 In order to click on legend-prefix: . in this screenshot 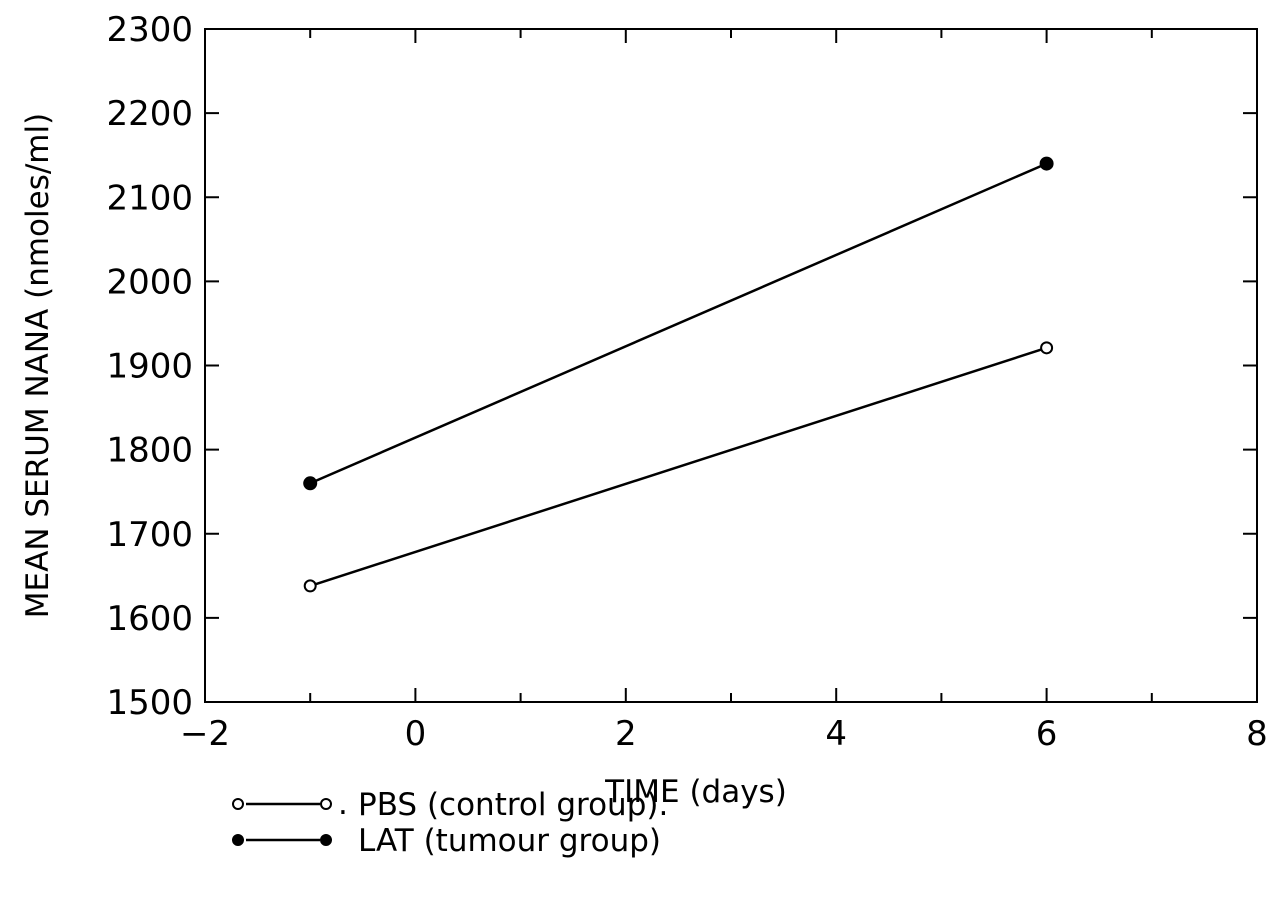, I will do `click(343, 804)`.